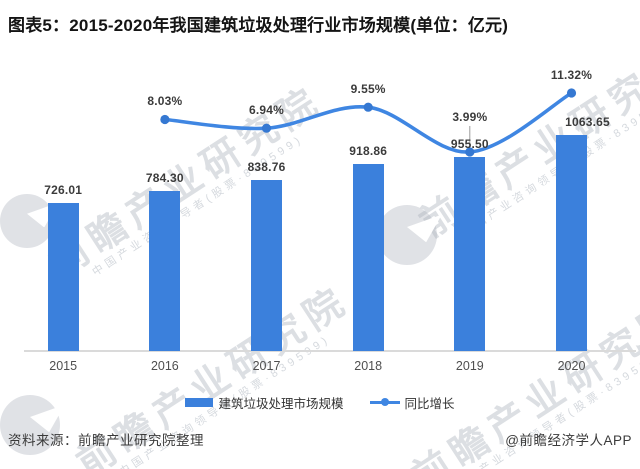 The image size is (640, 469). I want to click on x-axis-label-2017: 2017, so click(266, 366).